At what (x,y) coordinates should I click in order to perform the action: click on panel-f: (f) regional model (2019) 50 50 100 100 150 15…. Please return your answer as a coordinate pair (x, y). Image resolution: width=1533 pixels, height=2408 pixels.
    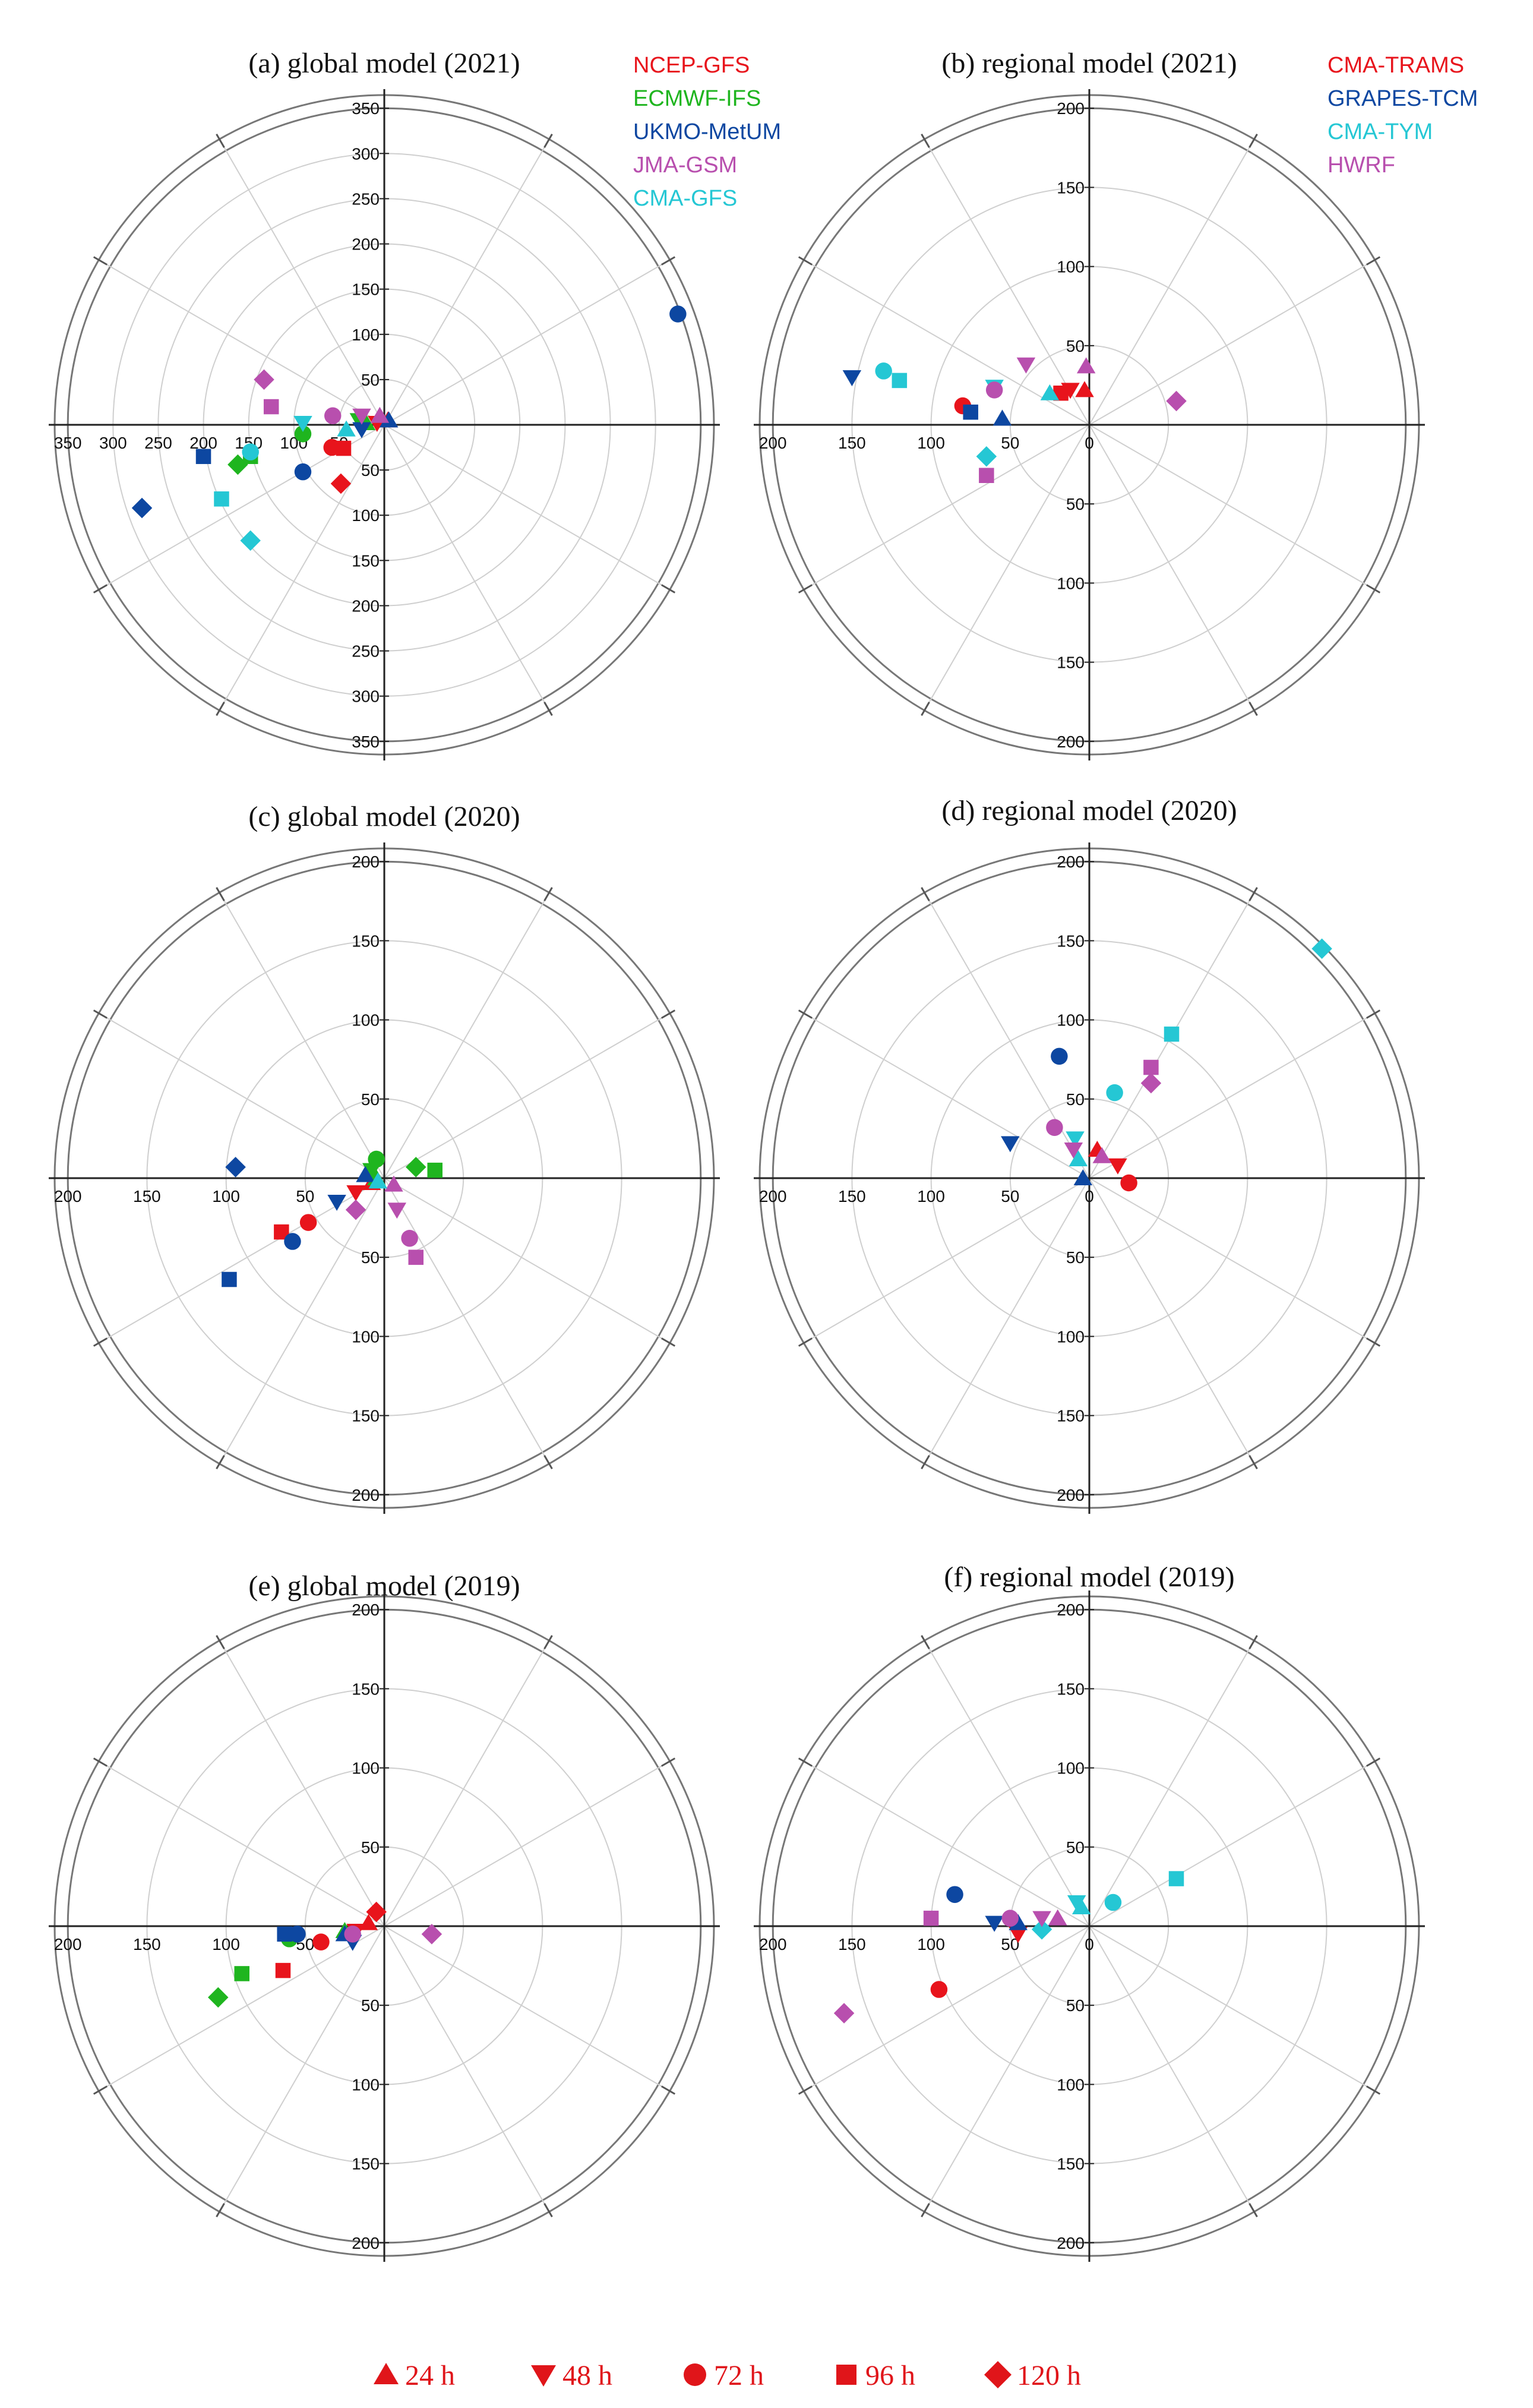
    Looking at the image, I should click on (1089, 1912).